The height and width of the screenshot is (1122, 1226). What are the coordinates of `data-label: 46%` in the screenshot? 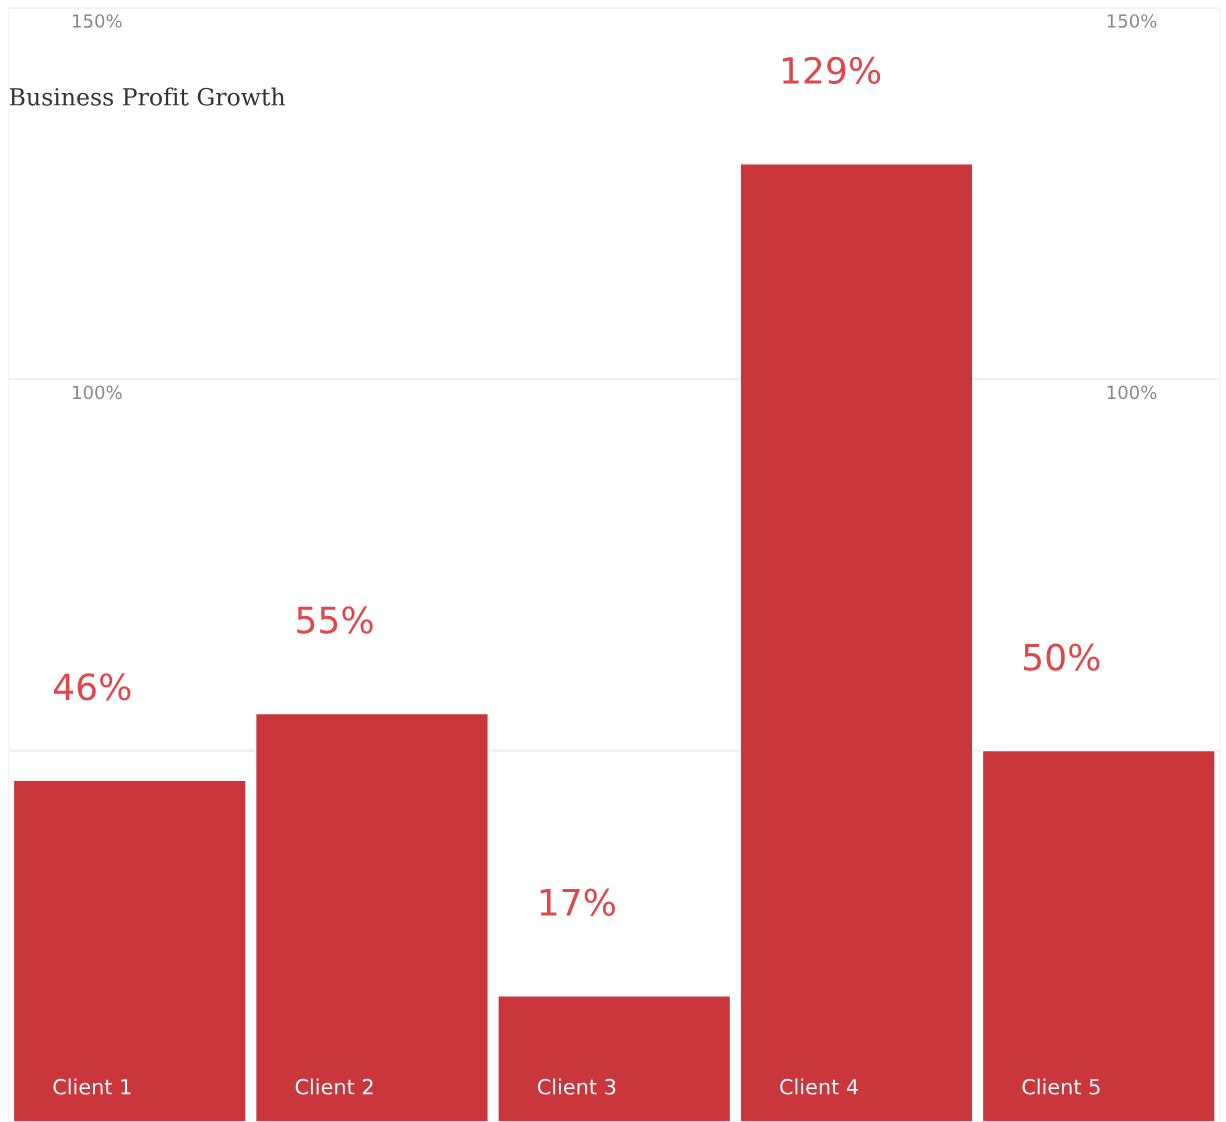 It's located at (92, 687).